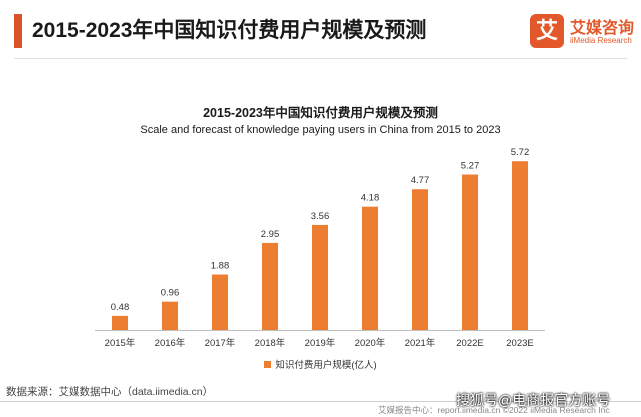  Describe the element at coordinates (320, 113) in the screenshot. I see `chart-title: 2015-2023年中国知识付费用户规模及预测` at that location.